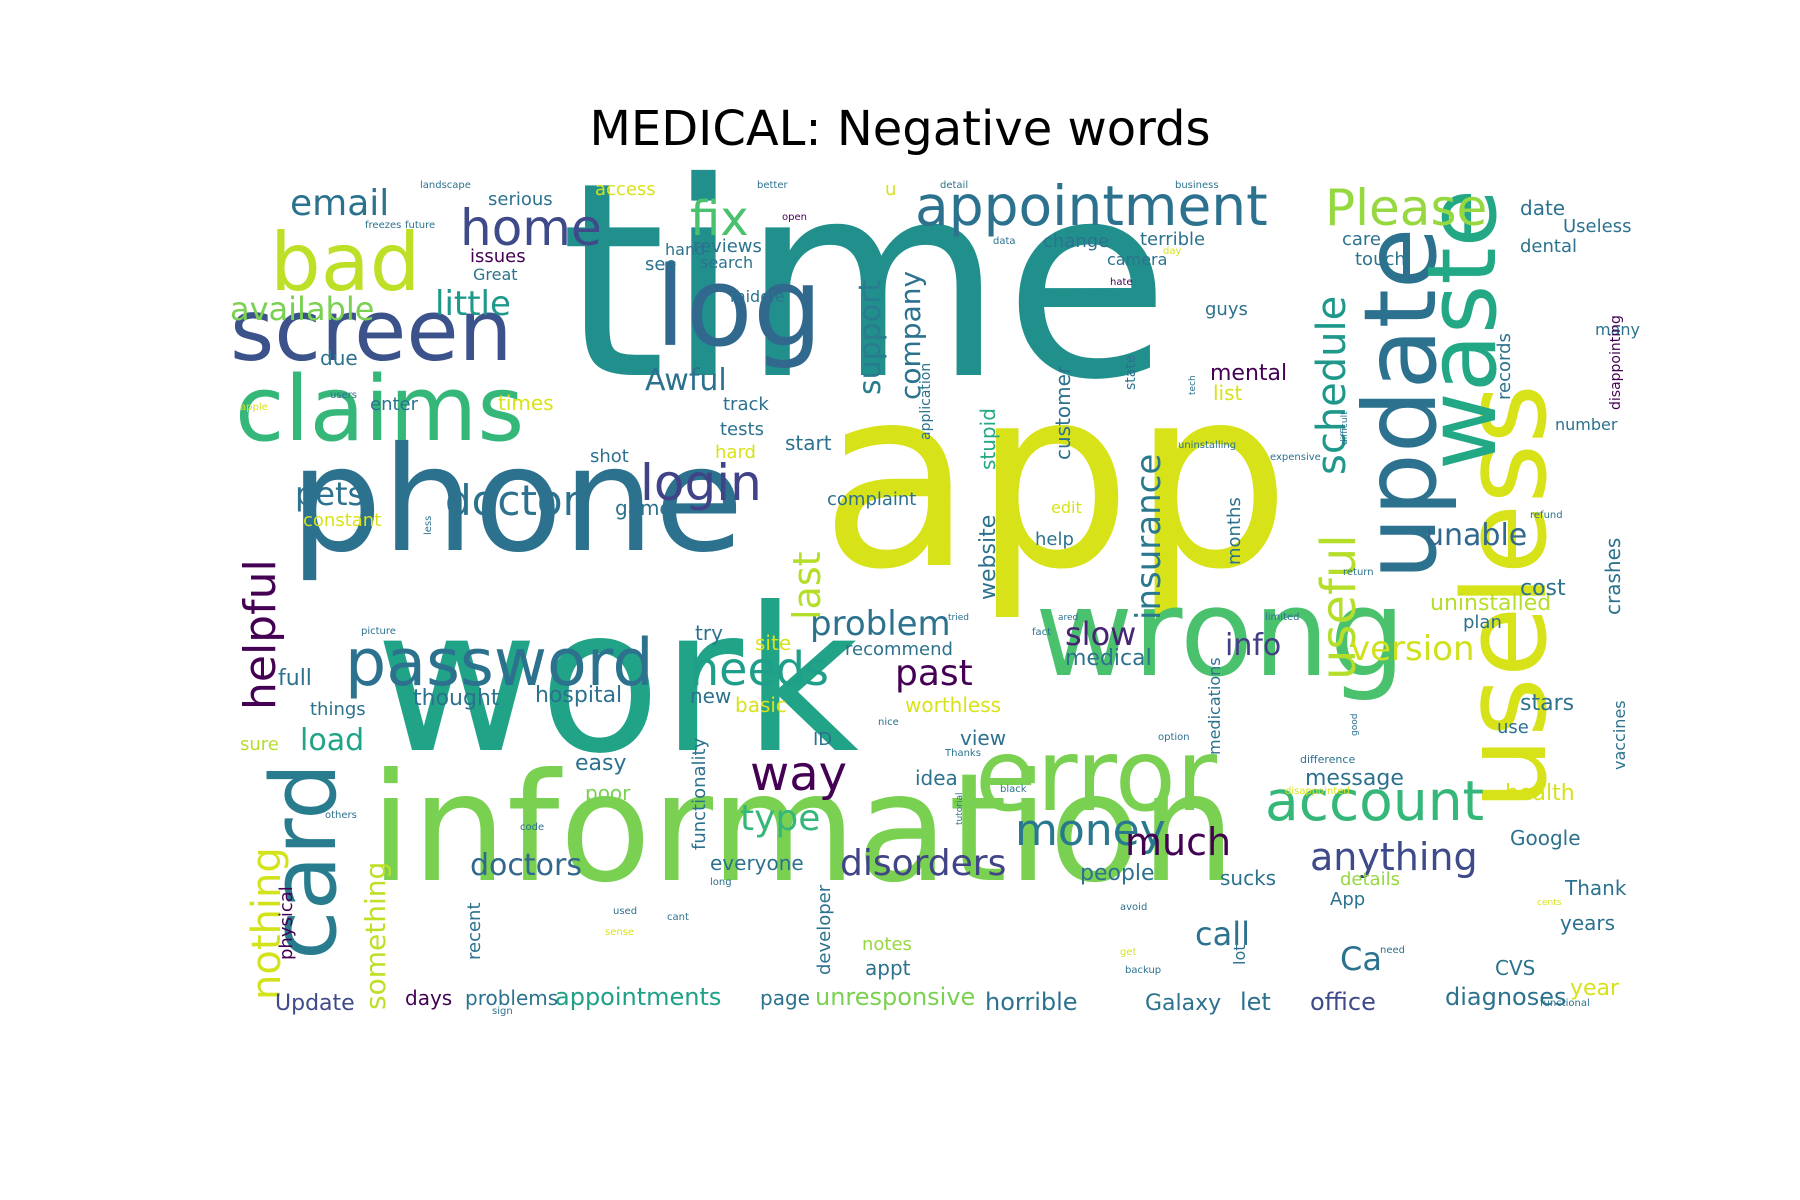  Describe the element at coordinates (780, 818) in the screenshot. I see `word-type: type` at that location.